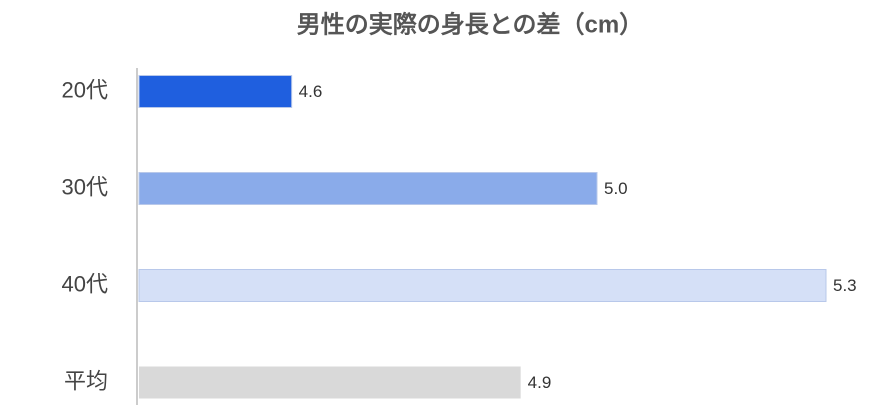  Describe the element at coordinates (85, 89) in the screenshot. I see `y-tick-label: 20代` at that location.